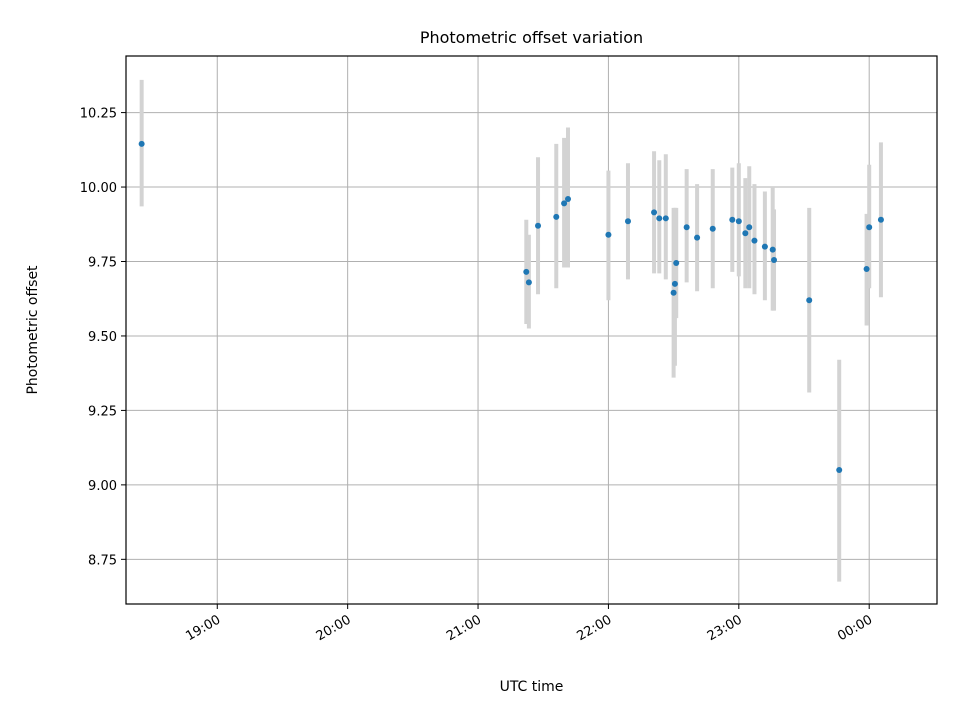  I want to click on y-tick-label: 9.75, so click(102, 263).